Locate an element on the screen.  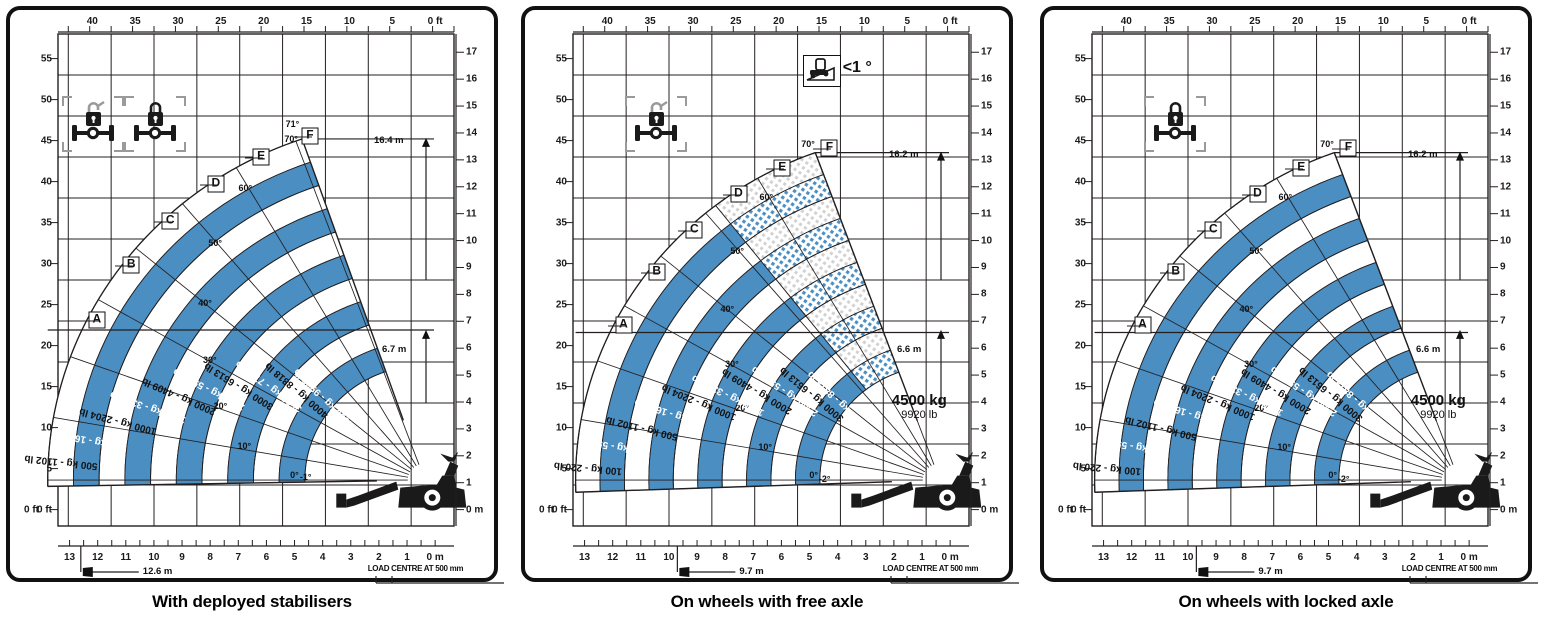
position-marker-A: A is located at coordinates (1143, 325).